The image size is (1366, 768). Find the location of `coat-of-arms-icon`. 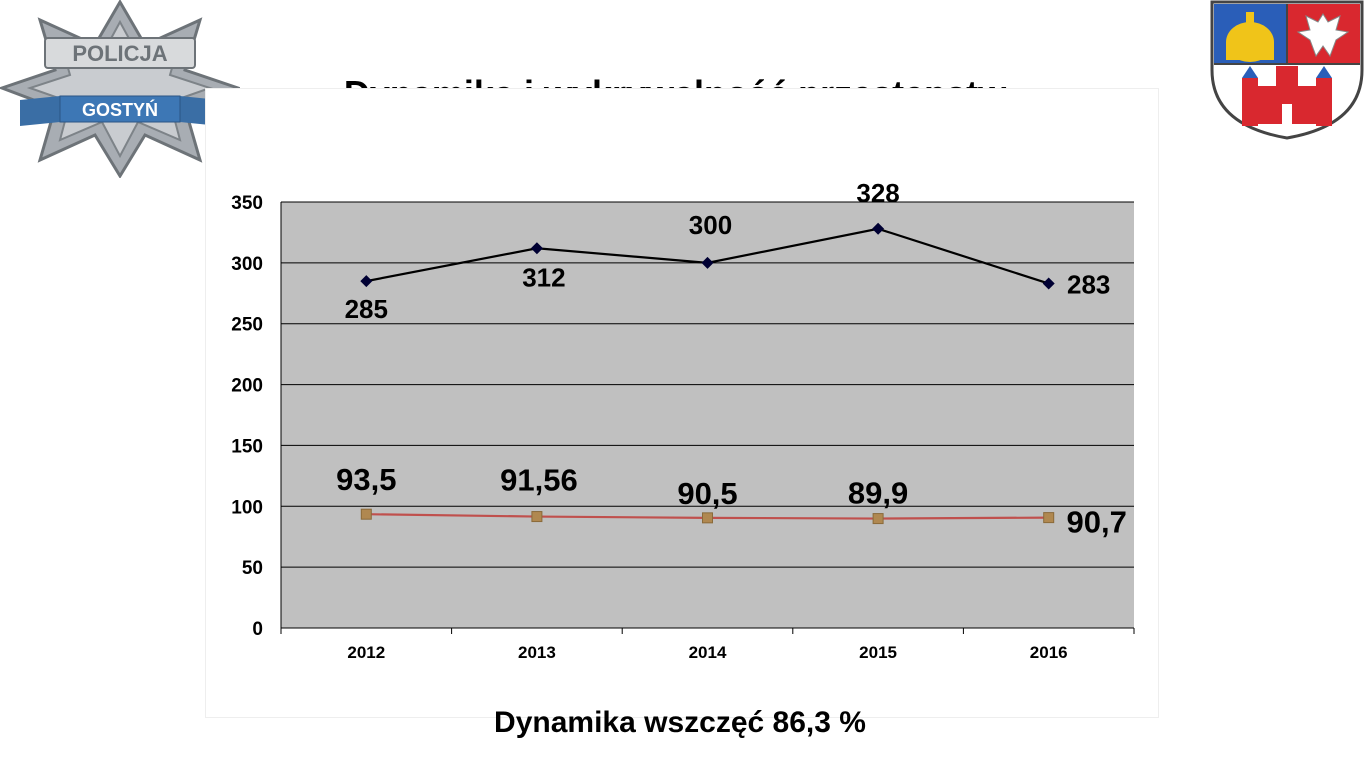

coat-of-arms-icon is located at coordinates (1287, 70).